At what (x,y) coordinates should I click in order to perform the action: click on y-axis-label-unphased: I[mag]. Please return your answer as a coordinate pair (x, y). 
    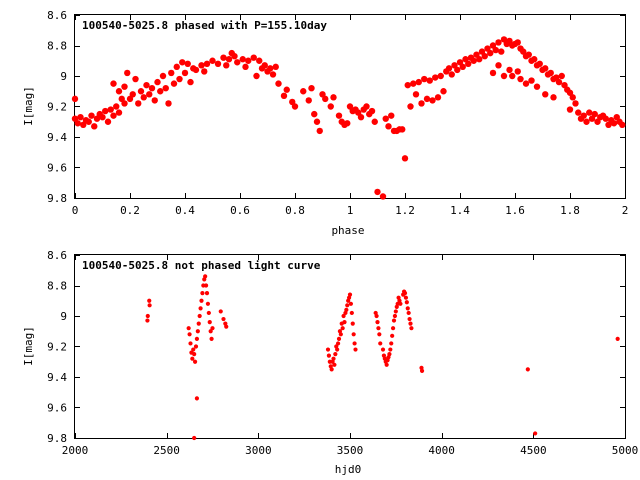
    Looking at the image, I should click on (28, 346).